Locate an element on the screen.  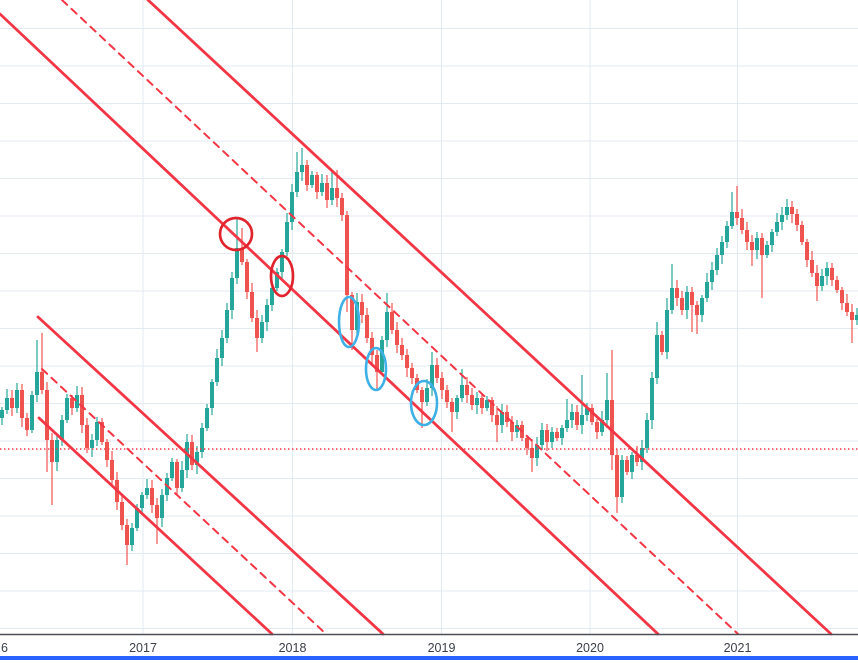
axis-label-2020: 2020 is located at coordinates (590, 648).